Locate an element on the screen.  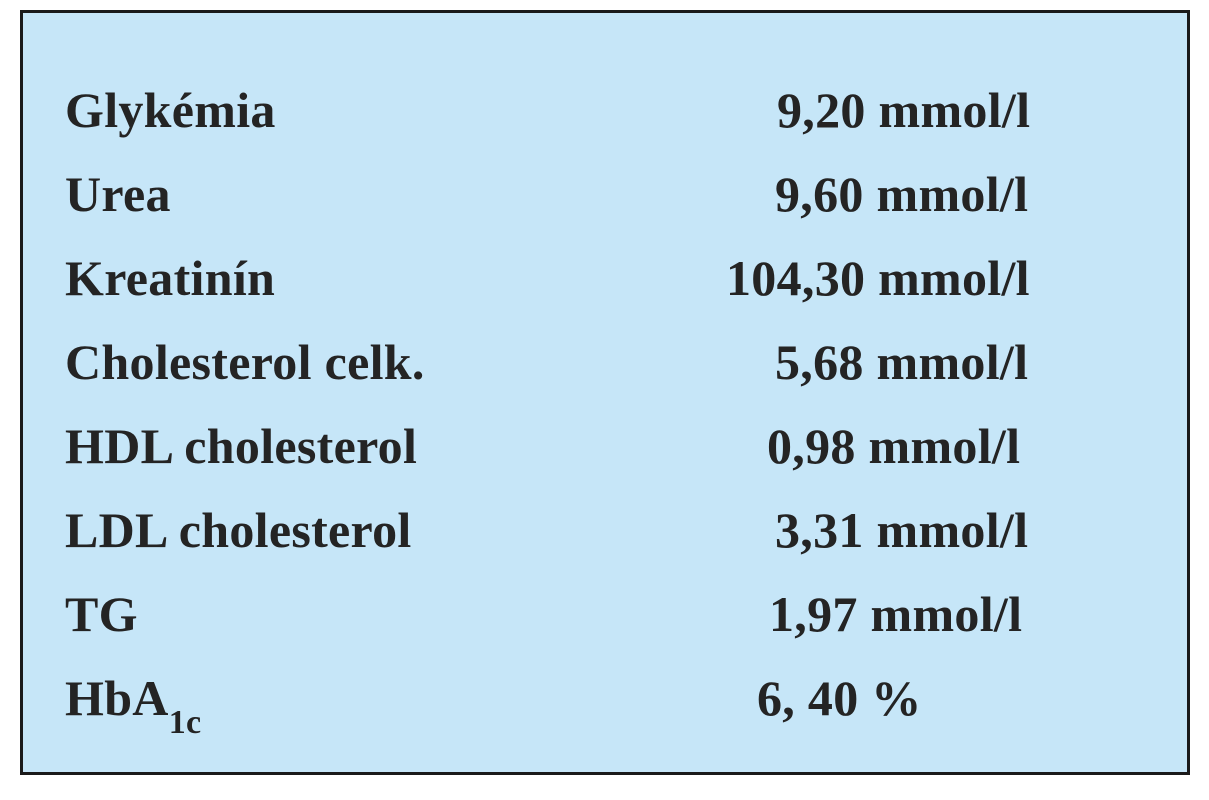
result-label: Glykémia is located at coordinates (170, 110).